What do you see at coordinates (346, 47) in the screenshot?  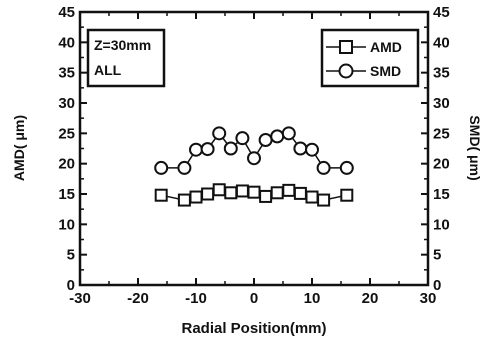 I see `legend-amd-marker` at bounding box center [346, 47].